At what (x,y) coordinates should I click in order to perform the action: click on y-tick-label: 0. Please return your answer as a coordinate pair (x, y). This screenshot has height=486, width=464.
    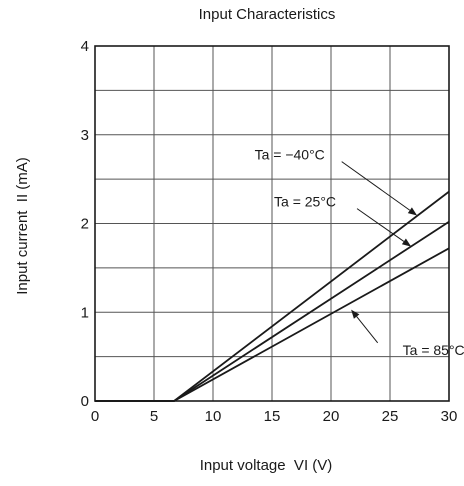
    Looking at the image, I should click on (85, 401).